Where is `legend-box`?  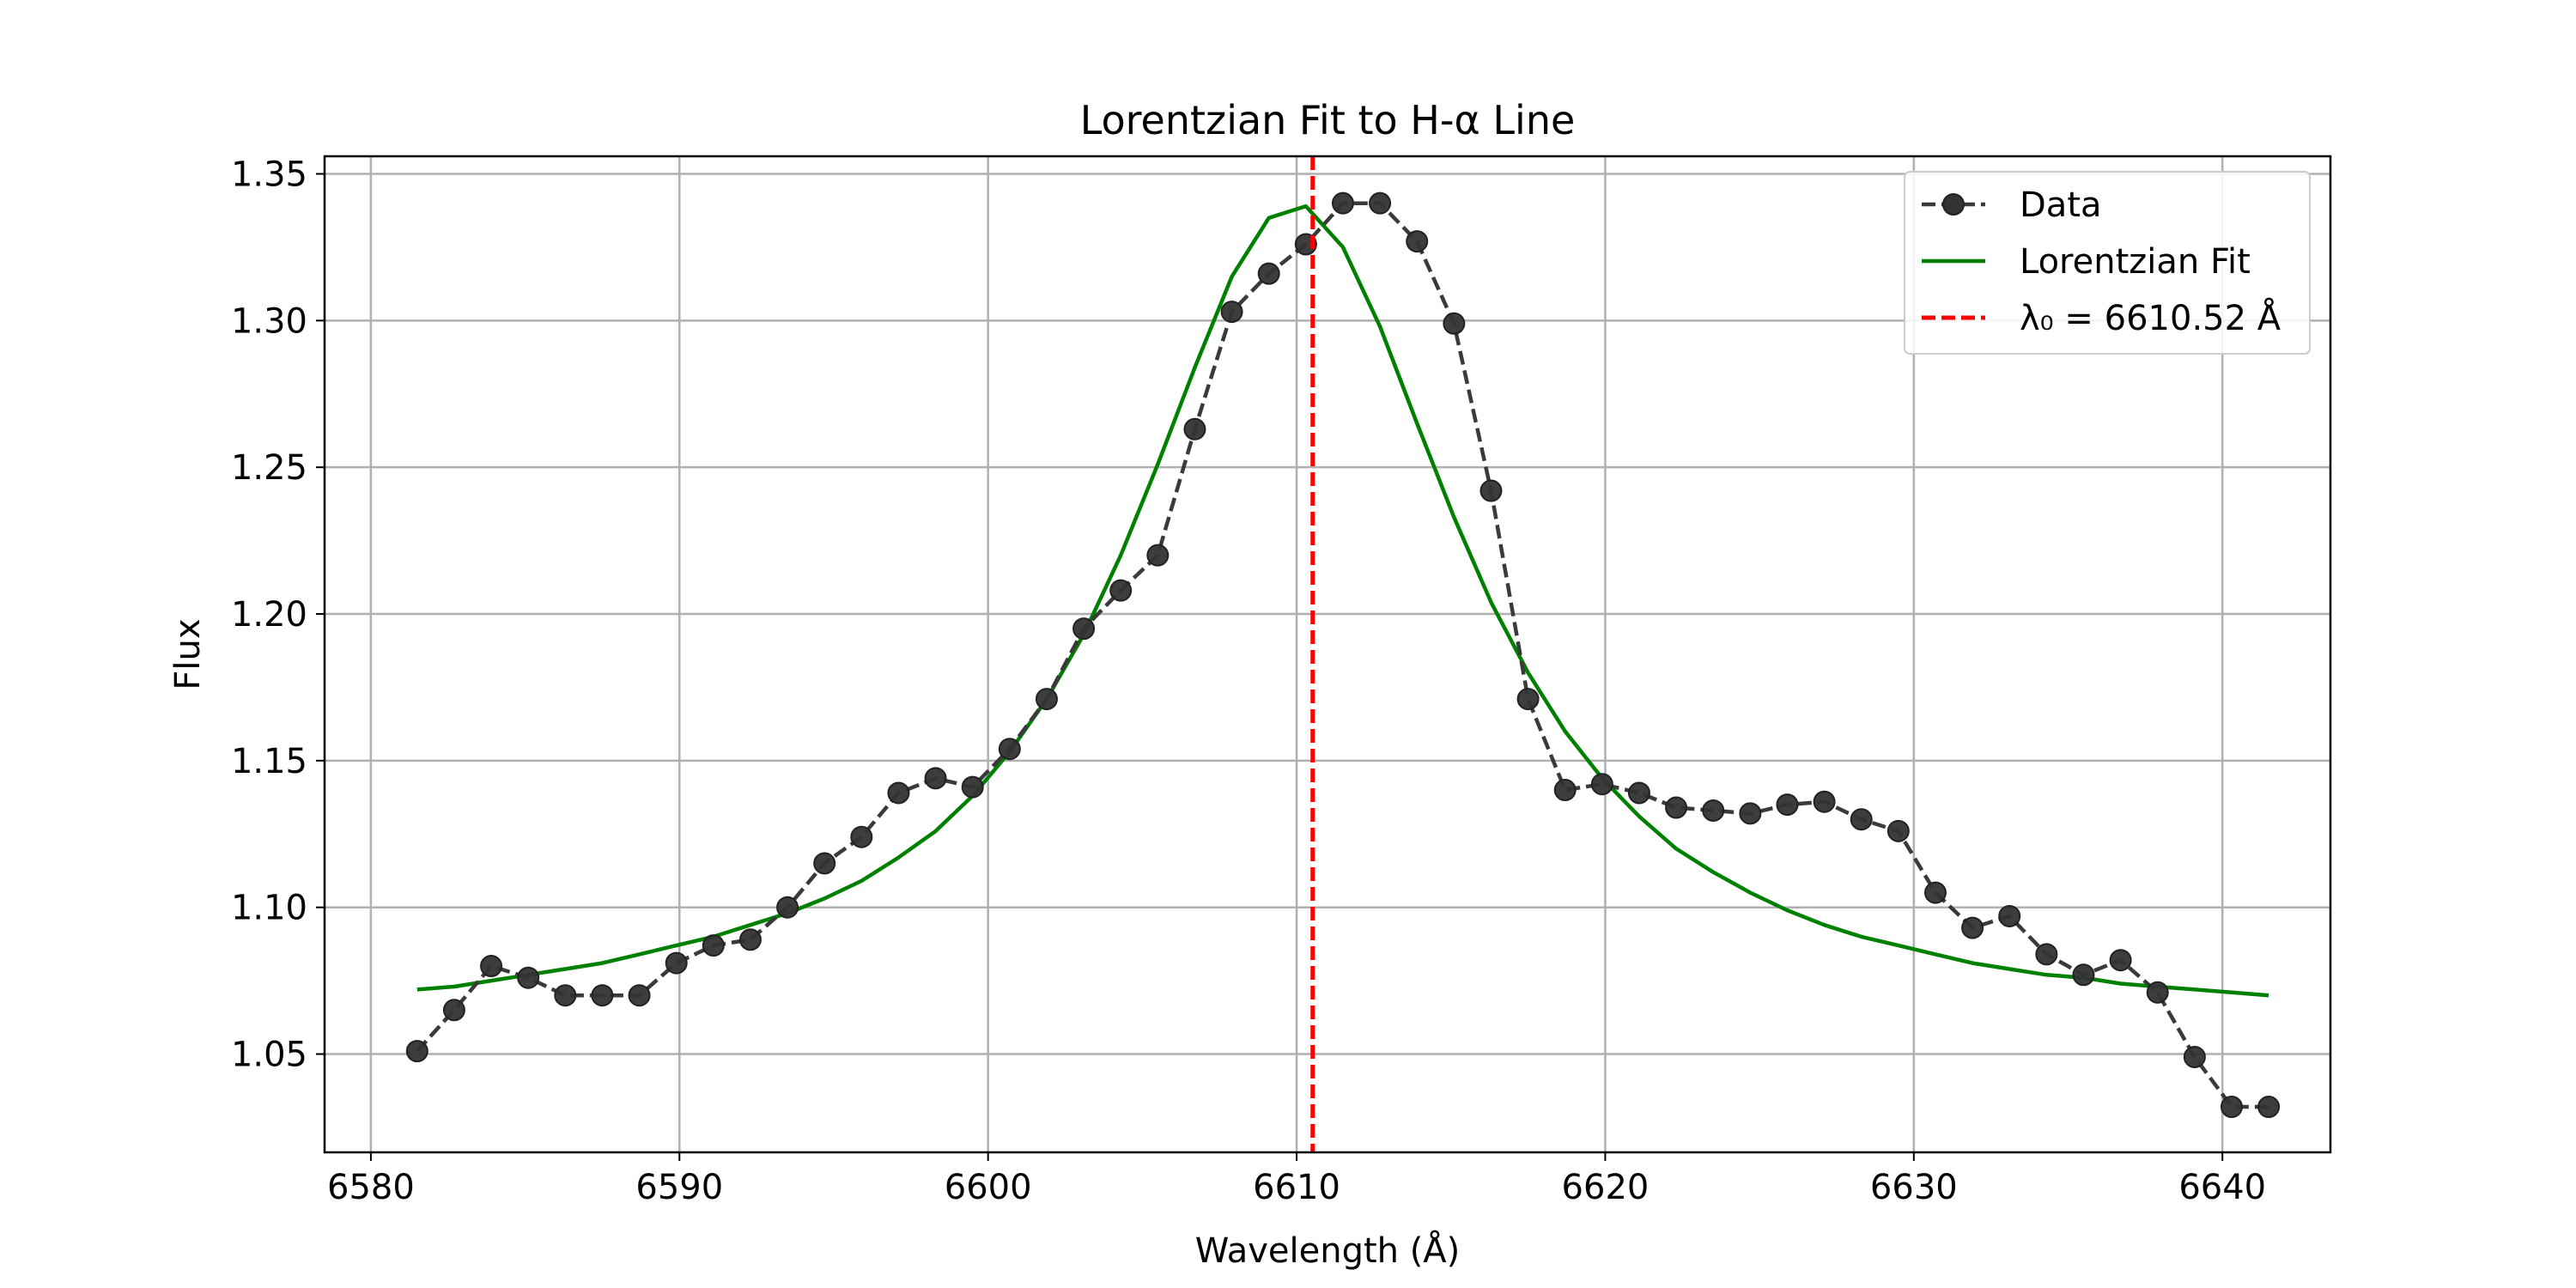
legend-box is located at coordinates (2107, 263).